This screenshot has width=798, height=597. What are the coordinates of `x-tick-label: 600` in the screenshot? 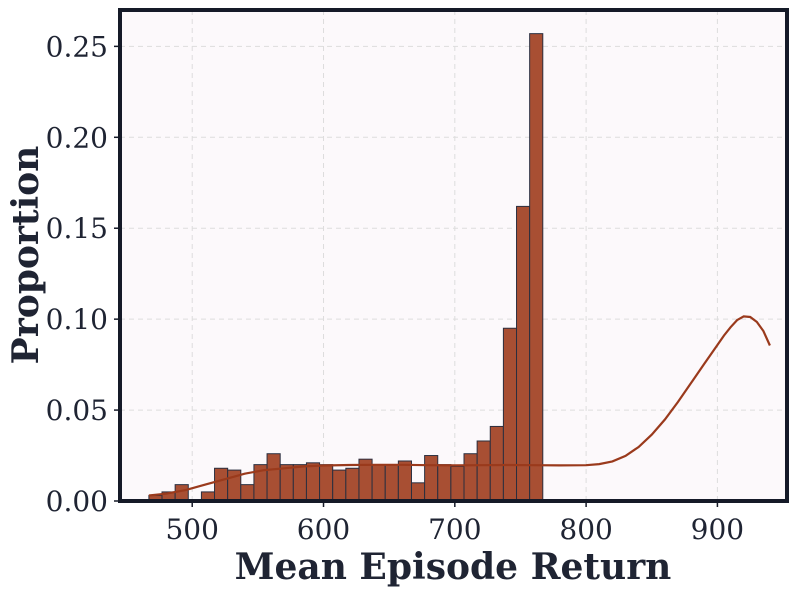 It's located at (323, 529).